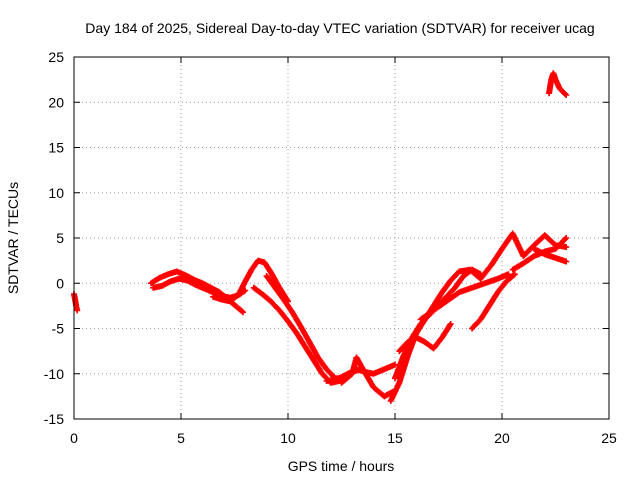  I want to click on y-tick-label: -10, so click(54, 374).